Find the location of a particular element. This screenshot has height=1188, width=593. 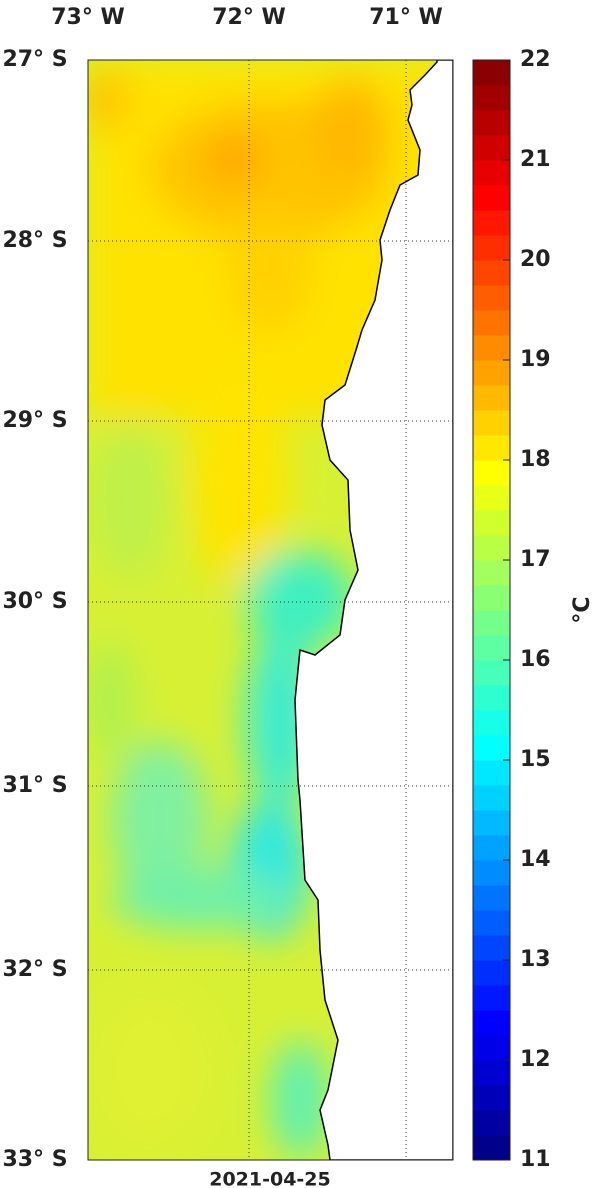

colorbar-tick-label: 19 is located at coordinates (535, 359).